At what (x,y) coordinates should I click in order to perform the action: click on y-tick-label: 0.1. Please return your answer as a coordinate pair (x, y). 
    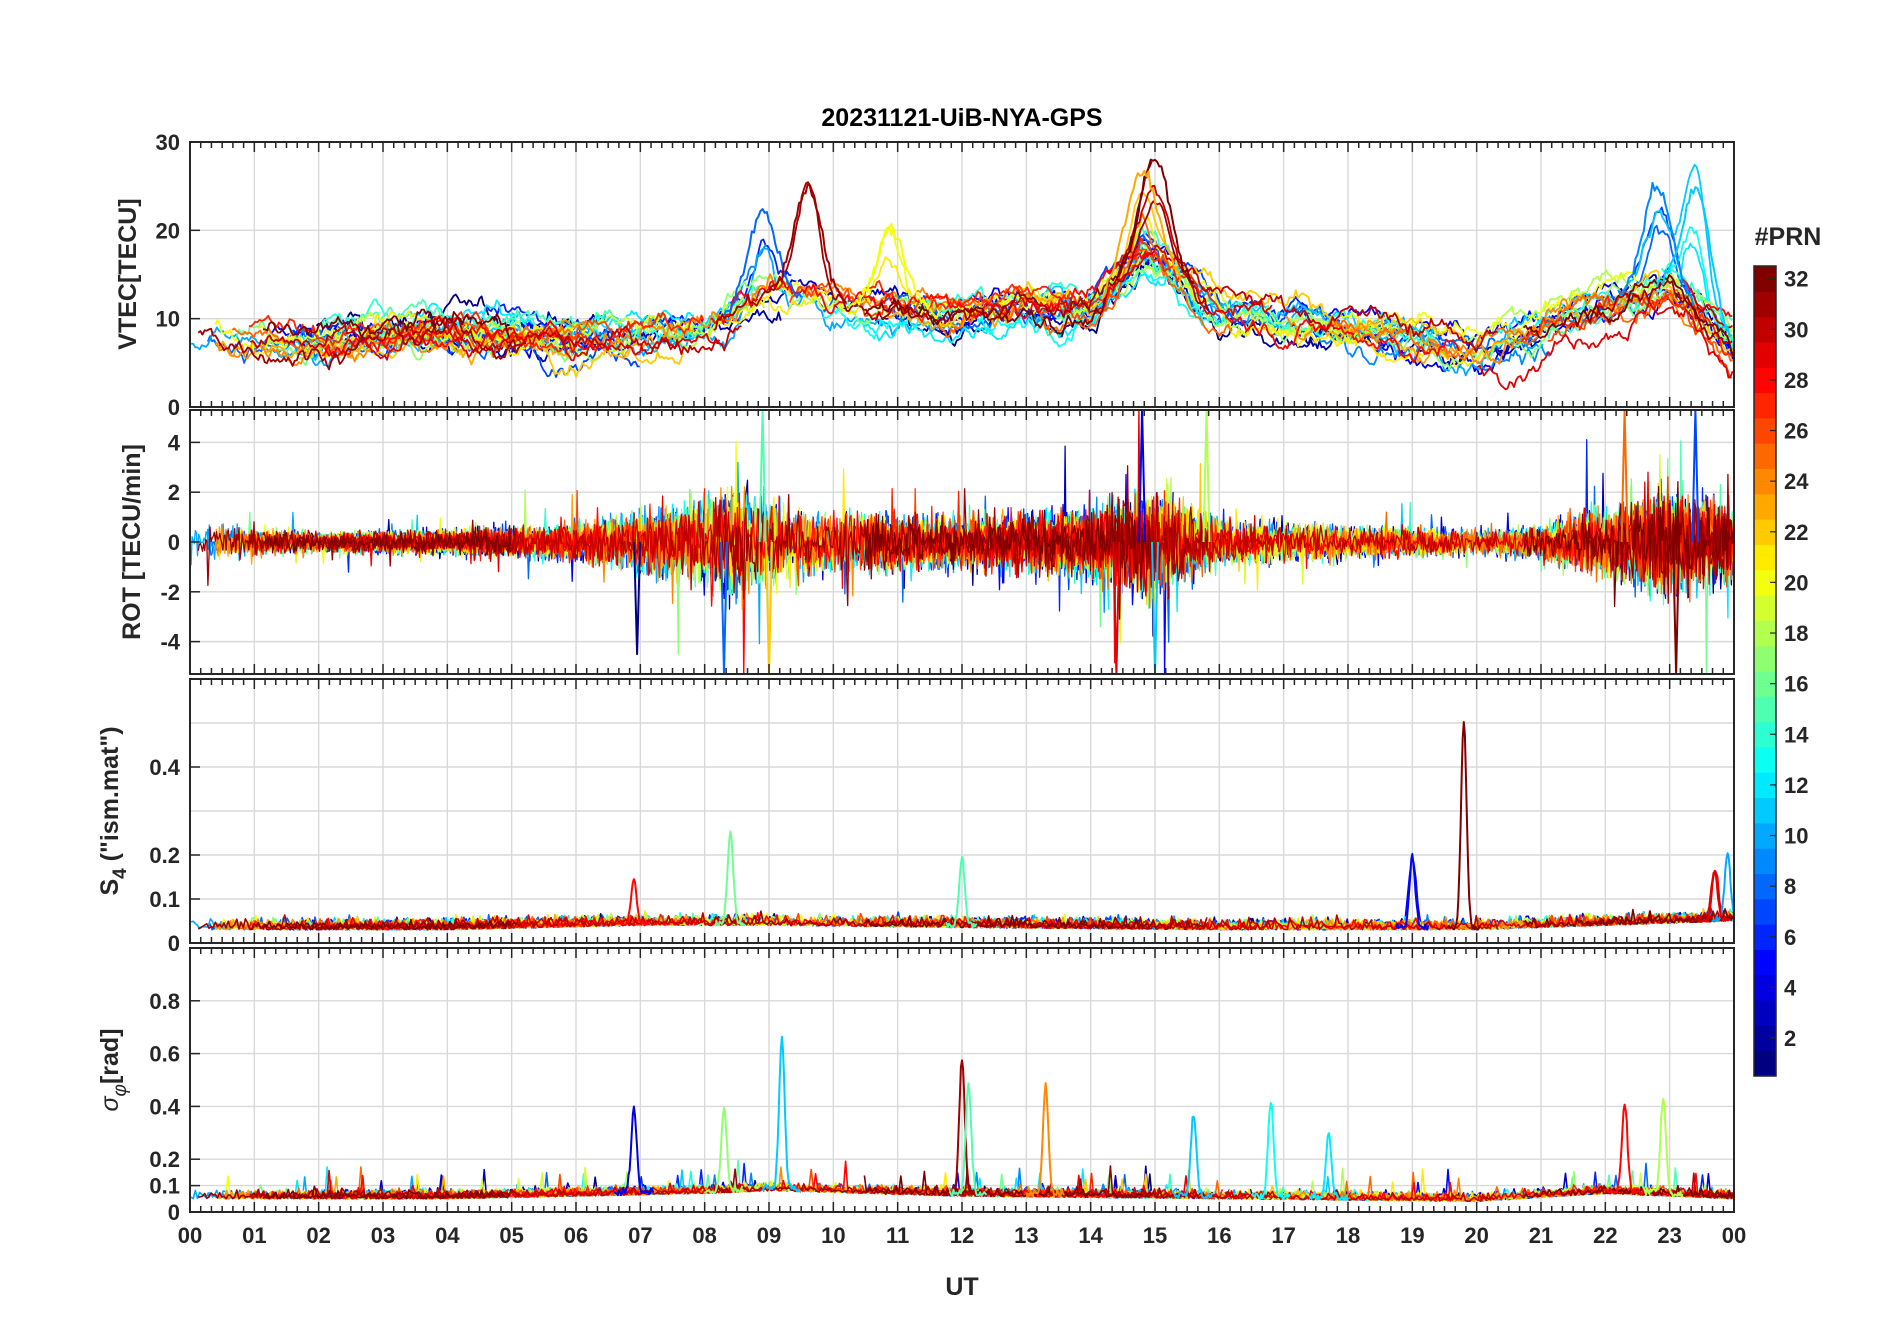
    Looking at the image, I should click on (164, 1186).